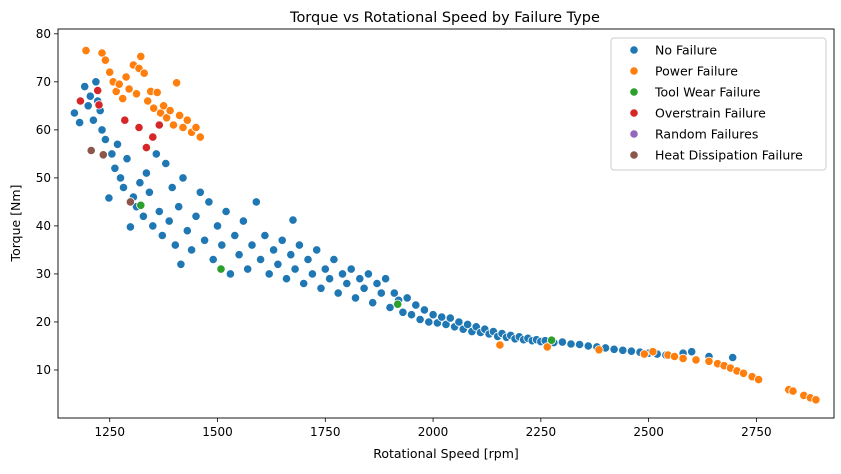 The image size is (841, 474). Describe the element at coordinates (686, 50) in the screenshot. I see `legend-label: No Failure` at that location.